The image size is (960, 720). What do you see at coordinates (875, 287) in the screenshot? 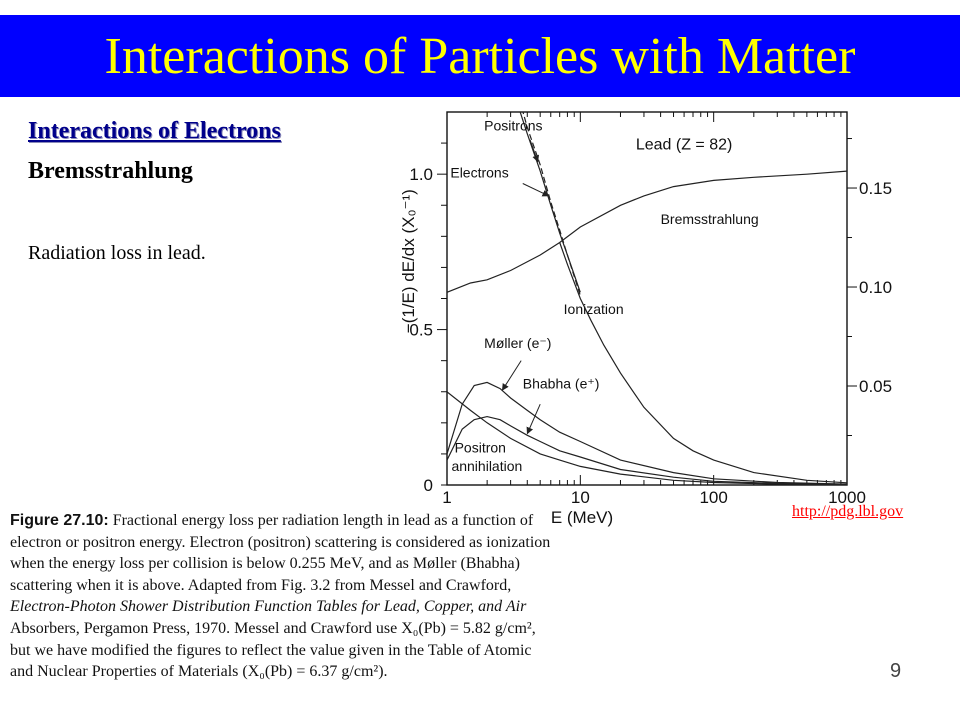
I see `y2-tick-label: 0.10` at bounding box center [875, 287].